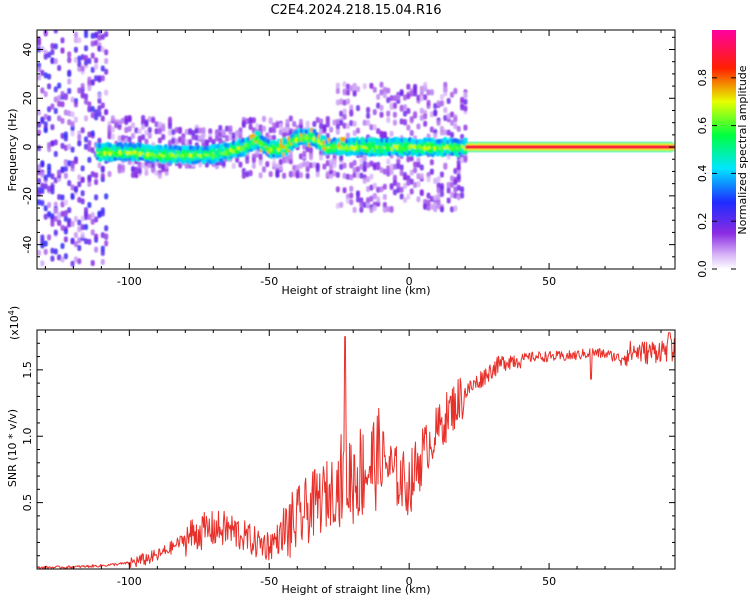 This screenshot has height=600, width=750. I want to click on colorbar-tick-label: 0.8, so click(702, 78).